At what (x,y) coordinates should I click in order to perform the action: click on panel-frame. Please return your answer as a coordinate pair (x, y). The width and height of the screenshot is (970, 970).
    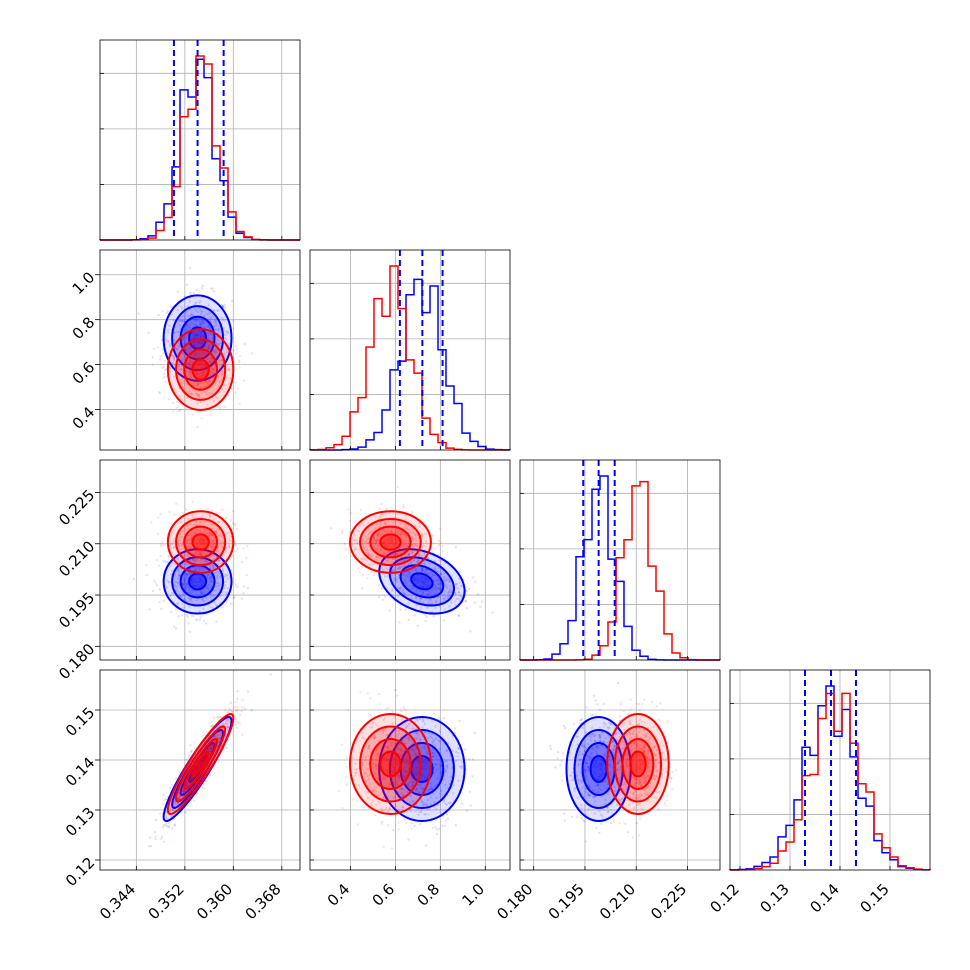
    Looking at the image, I should click on (620, 560).